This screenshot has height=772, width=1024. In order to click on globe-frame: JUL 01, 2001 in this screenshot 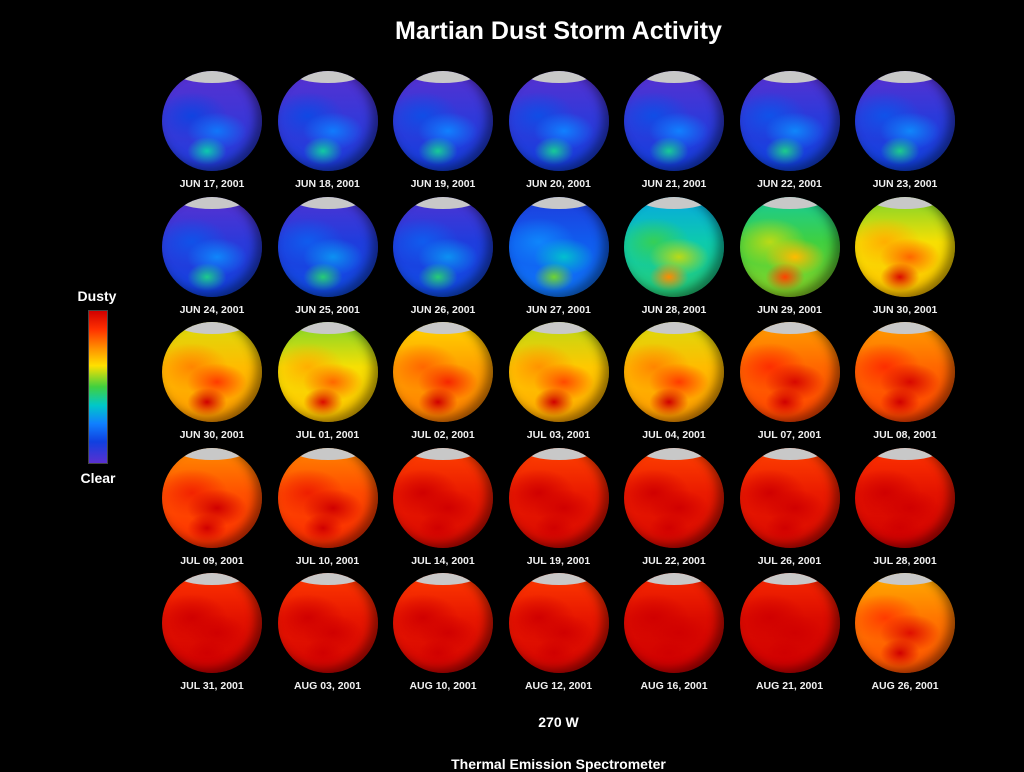, I will do `click(329, 384)`.